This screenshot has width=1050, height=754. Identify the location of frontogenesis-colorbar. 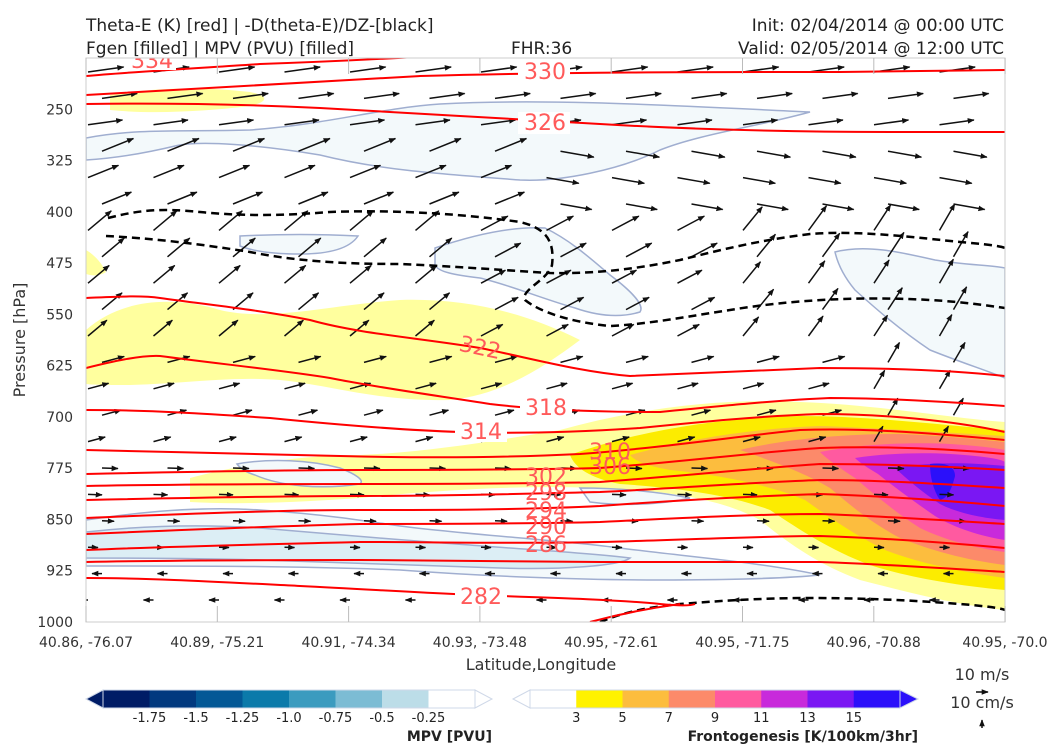
(715, 699).